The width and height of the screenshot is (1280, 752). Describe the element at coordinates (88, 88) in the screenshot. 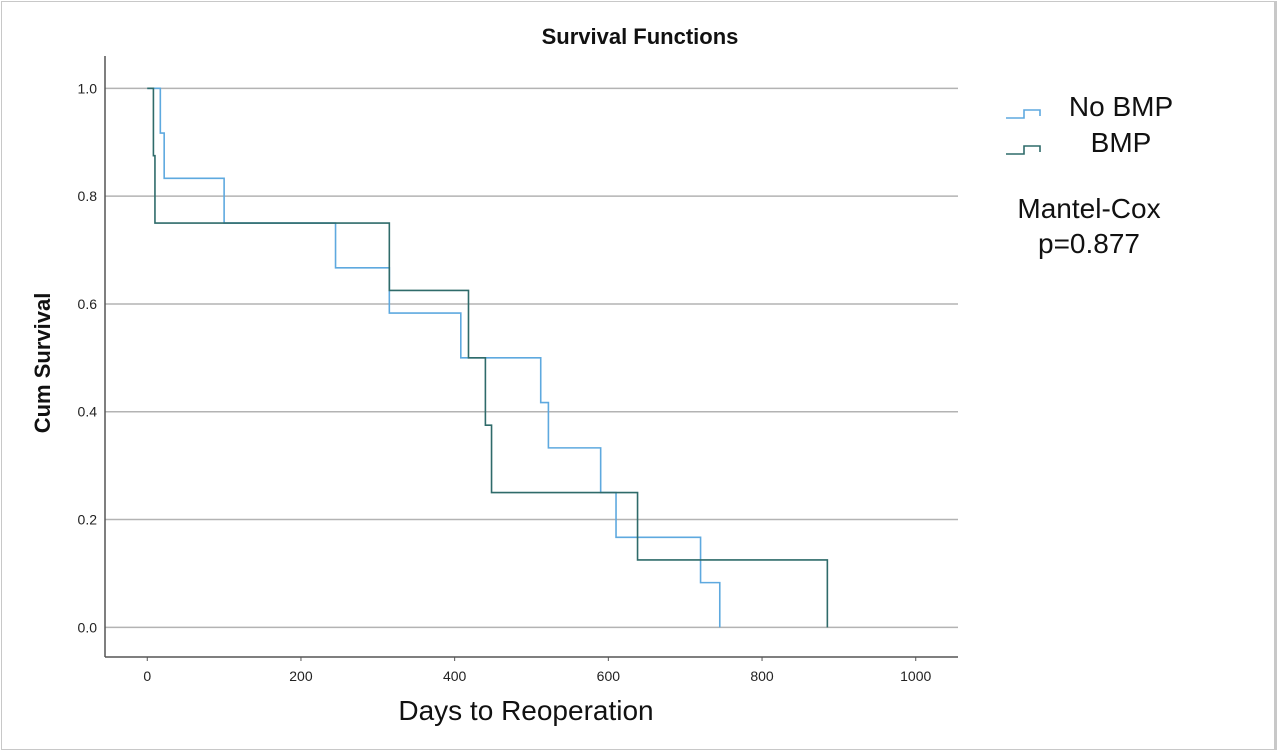

I see `y-tick-label: 1.0` at that location.